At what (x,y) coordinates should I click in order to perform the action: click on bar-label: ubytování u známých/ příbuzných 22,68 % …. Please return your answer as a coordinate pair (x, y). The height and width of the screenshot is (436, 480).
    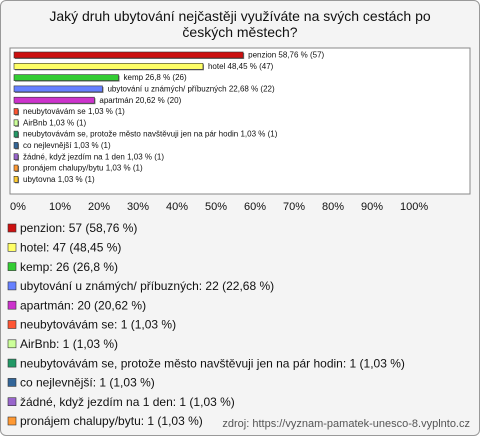
    Looking at the image, I should click on (191, 89).